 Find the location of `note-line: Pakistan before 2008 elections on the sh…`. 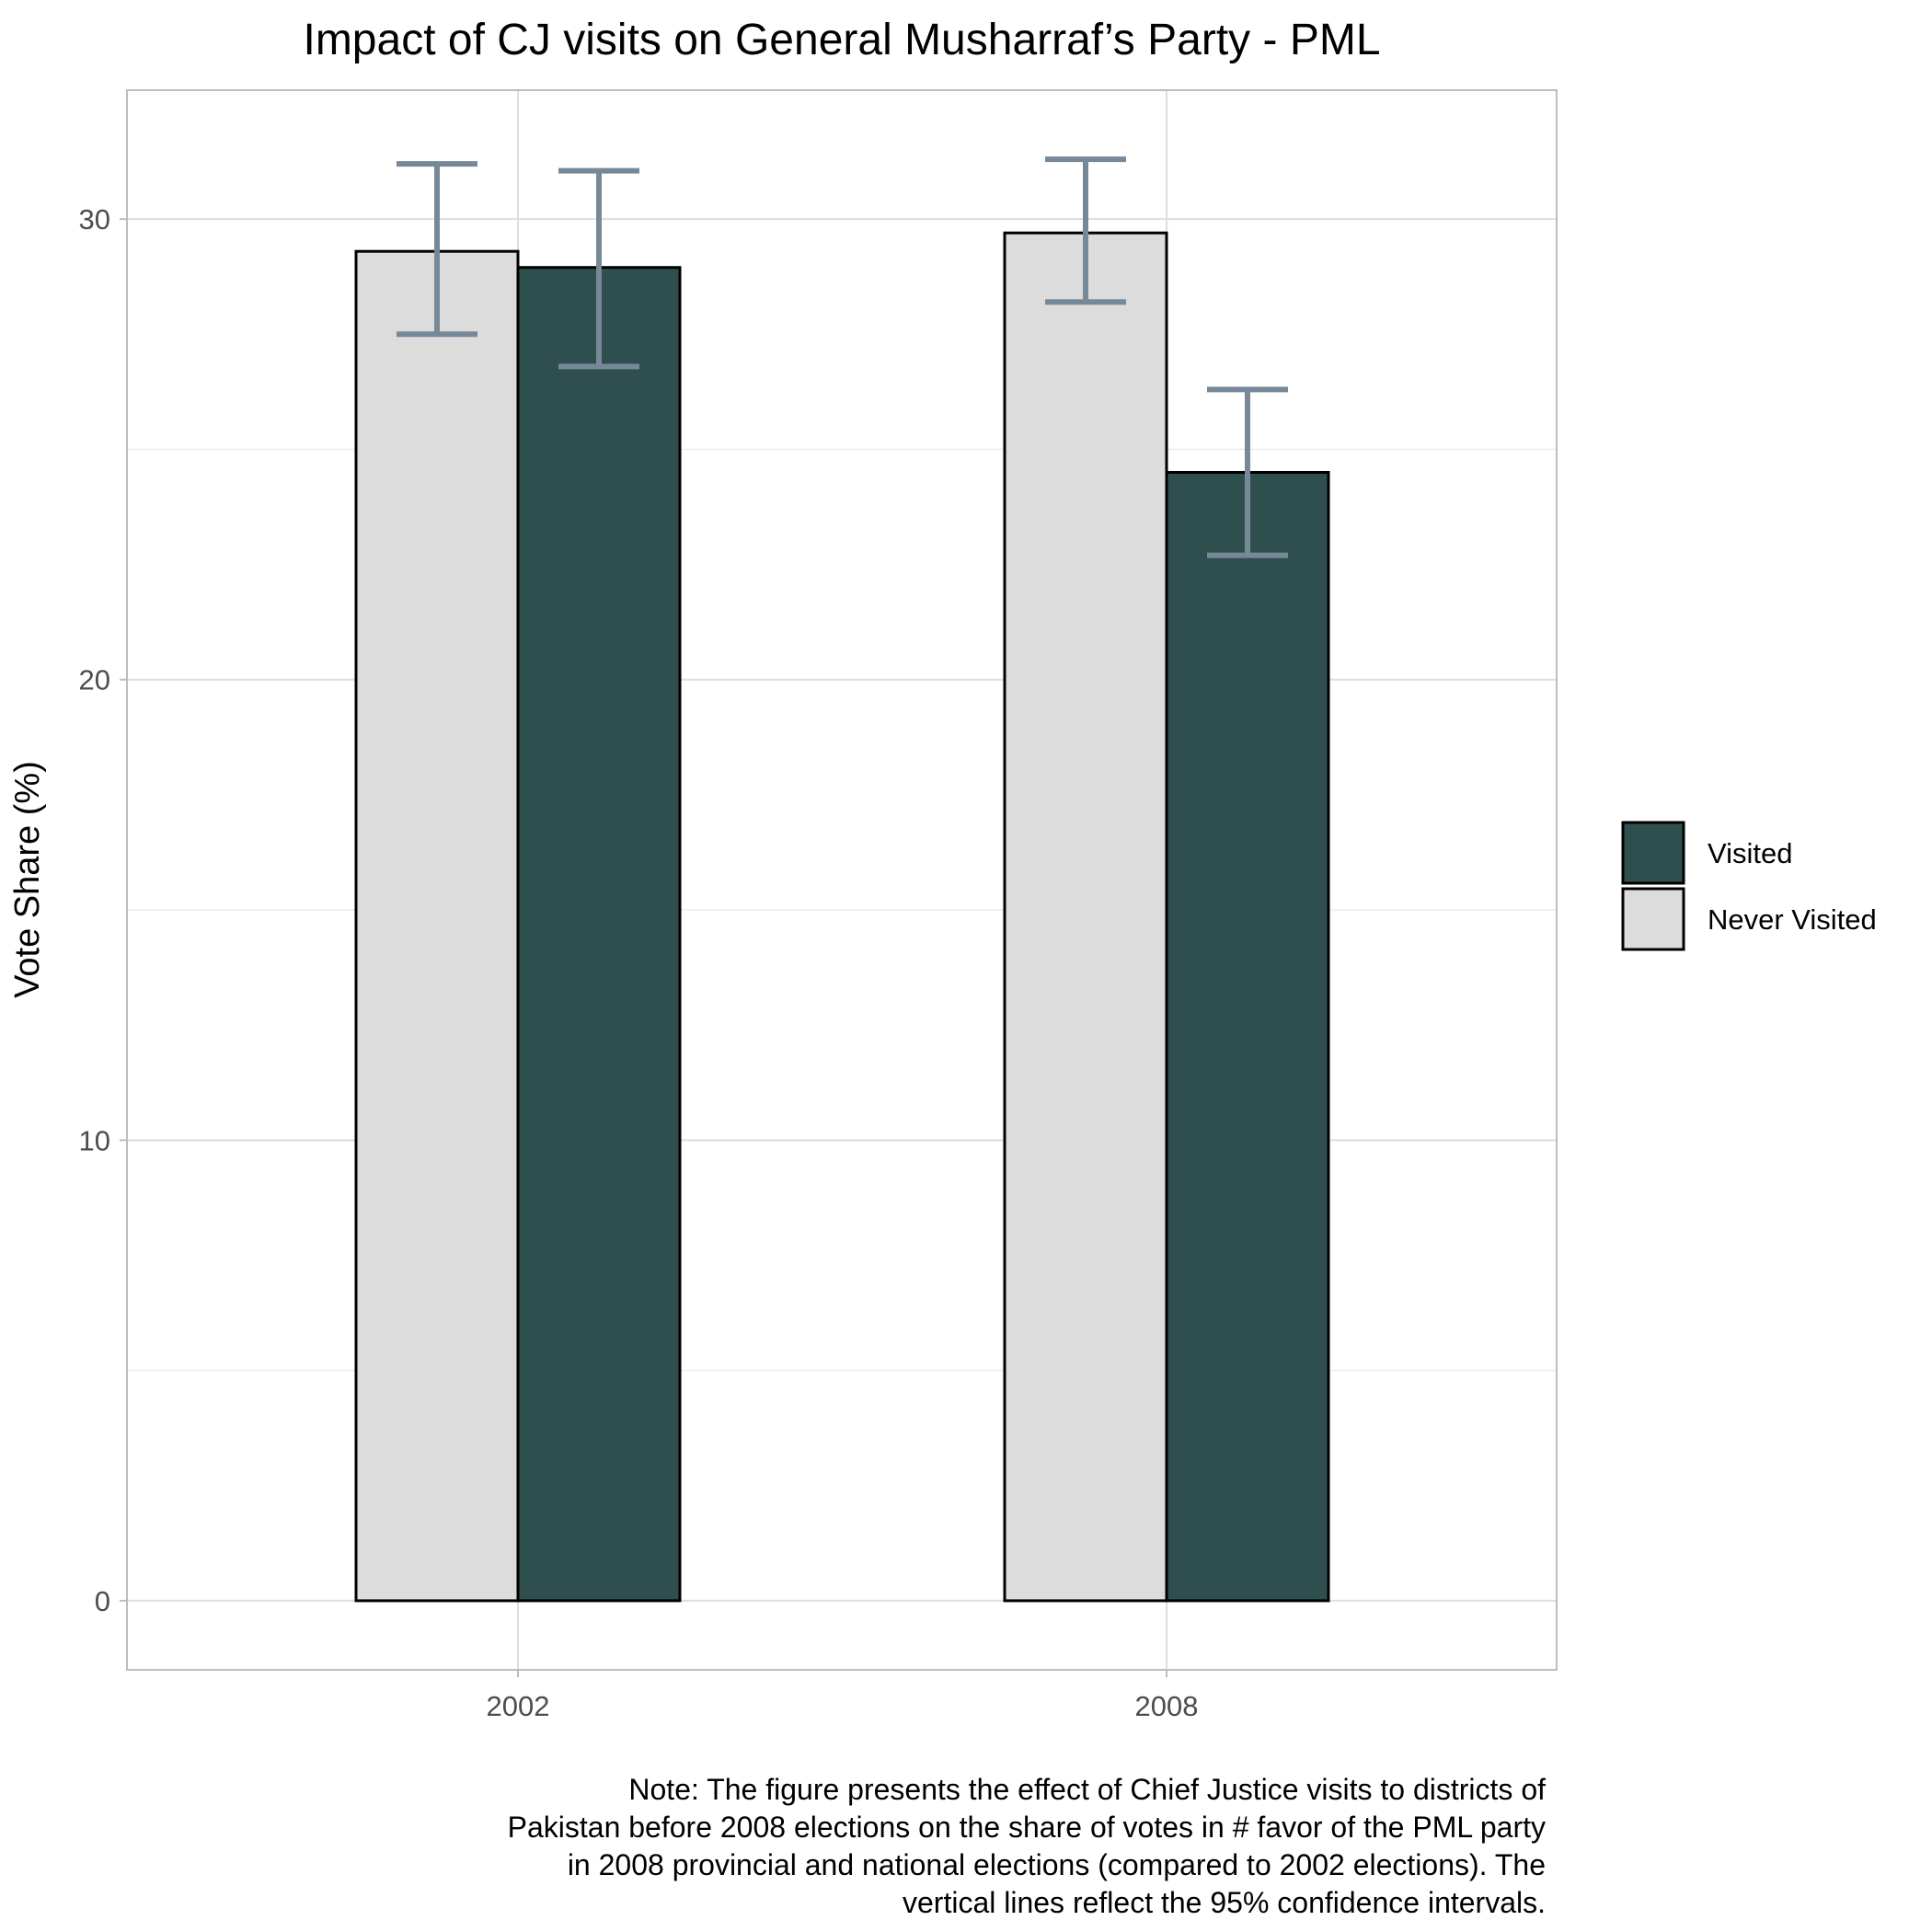

note-line: Pakistan before 2008 elections on the sh… is located at coordinates (1026, 1827).